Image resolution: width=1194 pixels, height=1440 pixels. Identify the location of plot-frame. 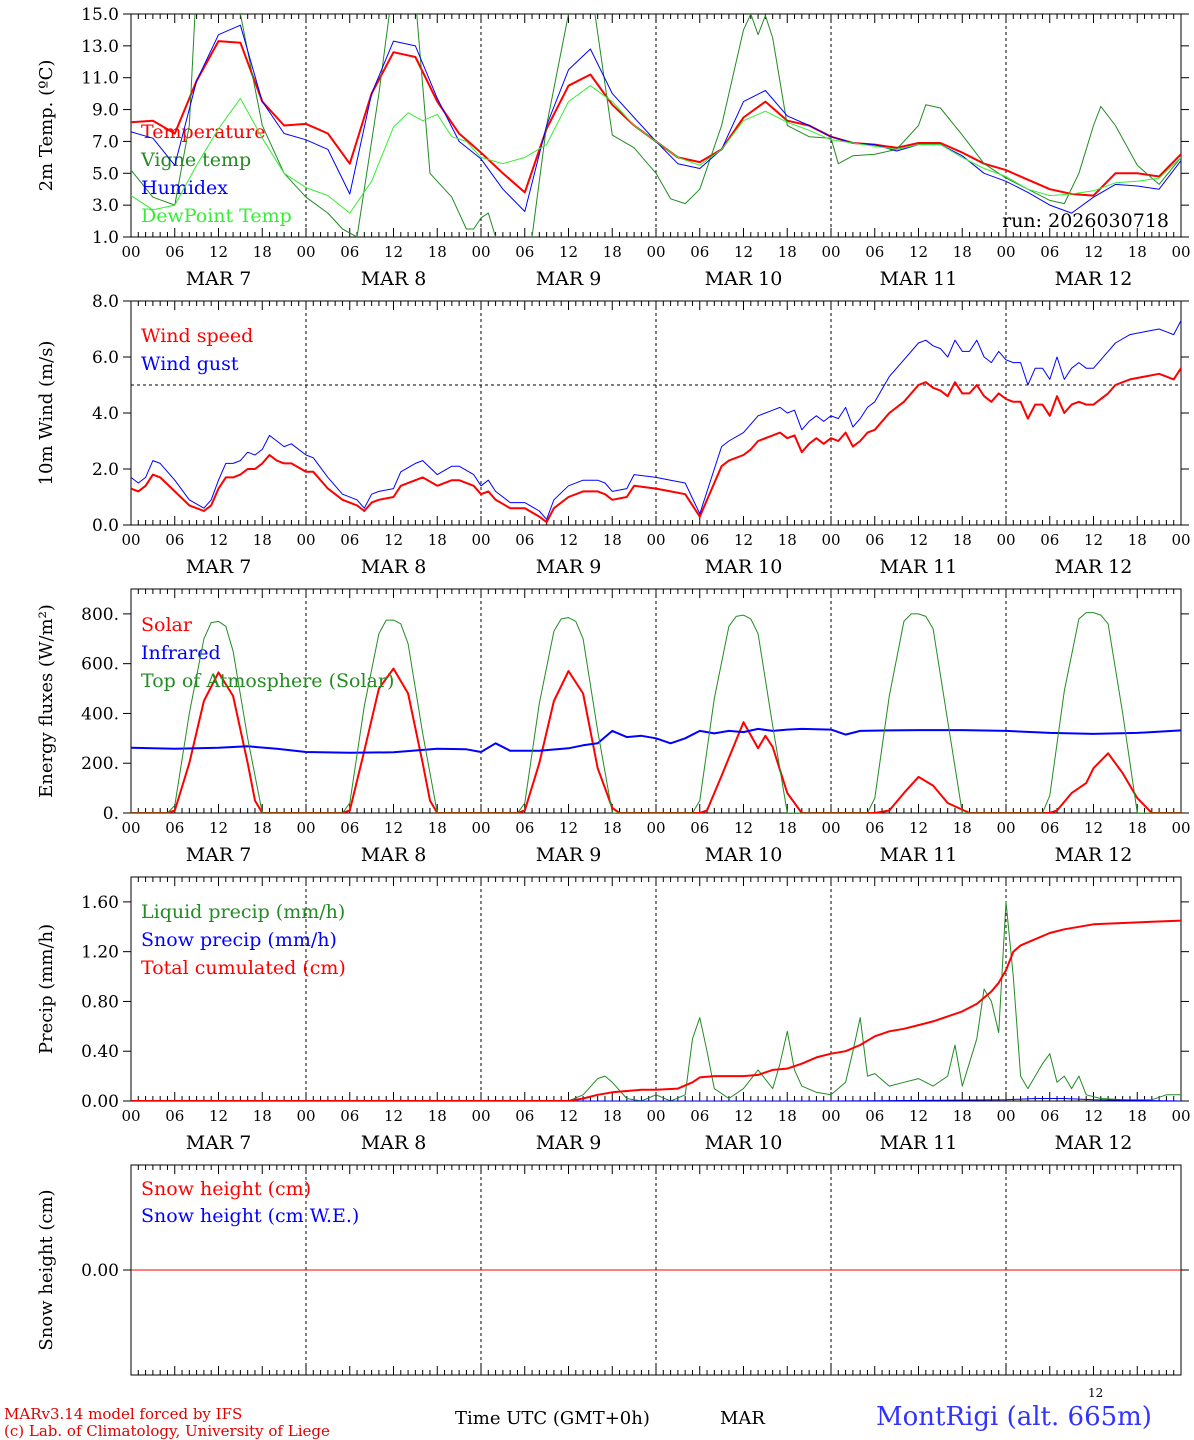
(656, 413).